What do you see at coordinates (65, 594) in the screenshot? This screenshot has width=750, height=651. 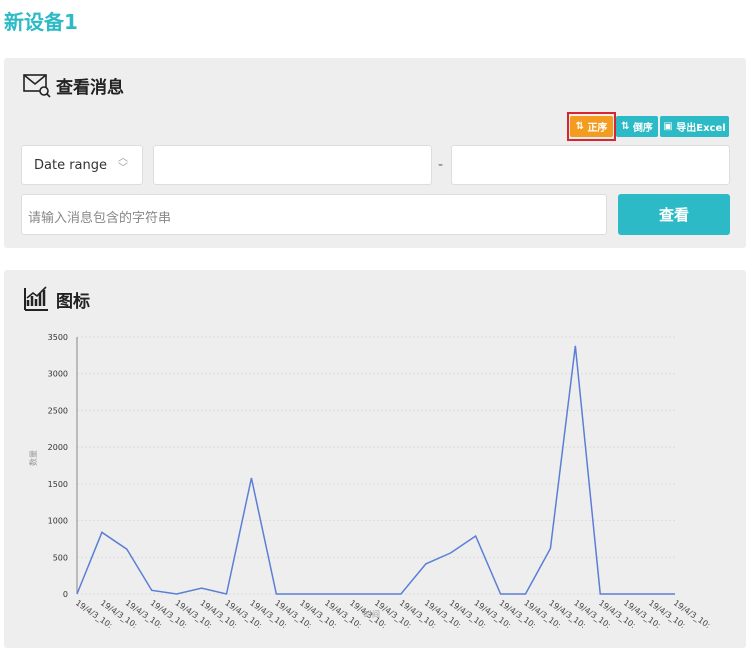 I see `y-tick-label: 0` at bounding box center [65, 594].